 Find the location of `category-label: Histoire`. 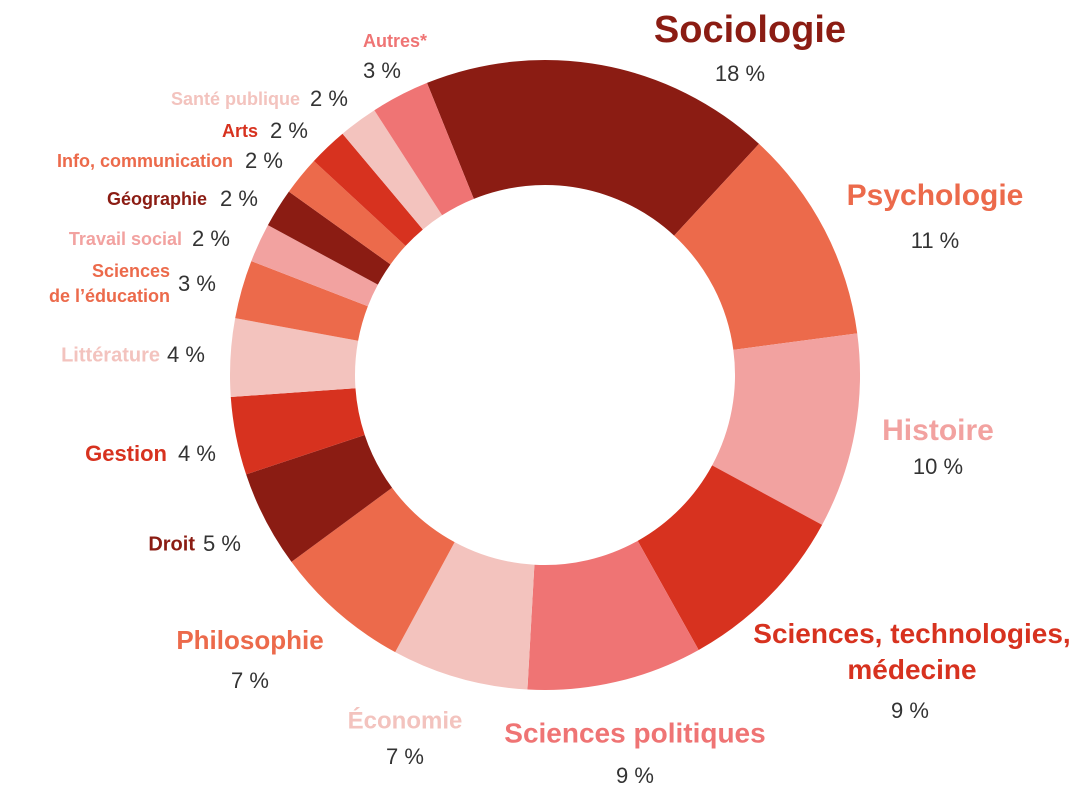

category-label: Histoire is located at coordinates (938, 430).